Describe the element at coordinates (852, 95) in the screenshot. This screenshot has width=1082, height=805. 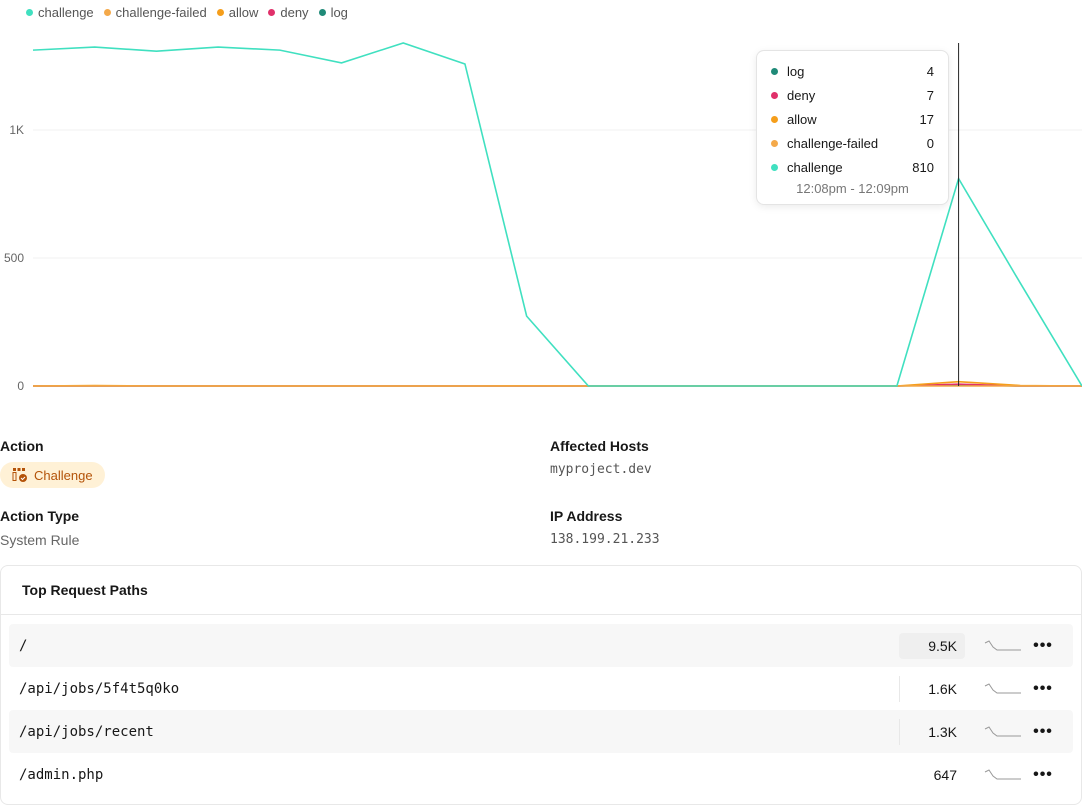
I see `tooltip-row: deny 7` at that location.